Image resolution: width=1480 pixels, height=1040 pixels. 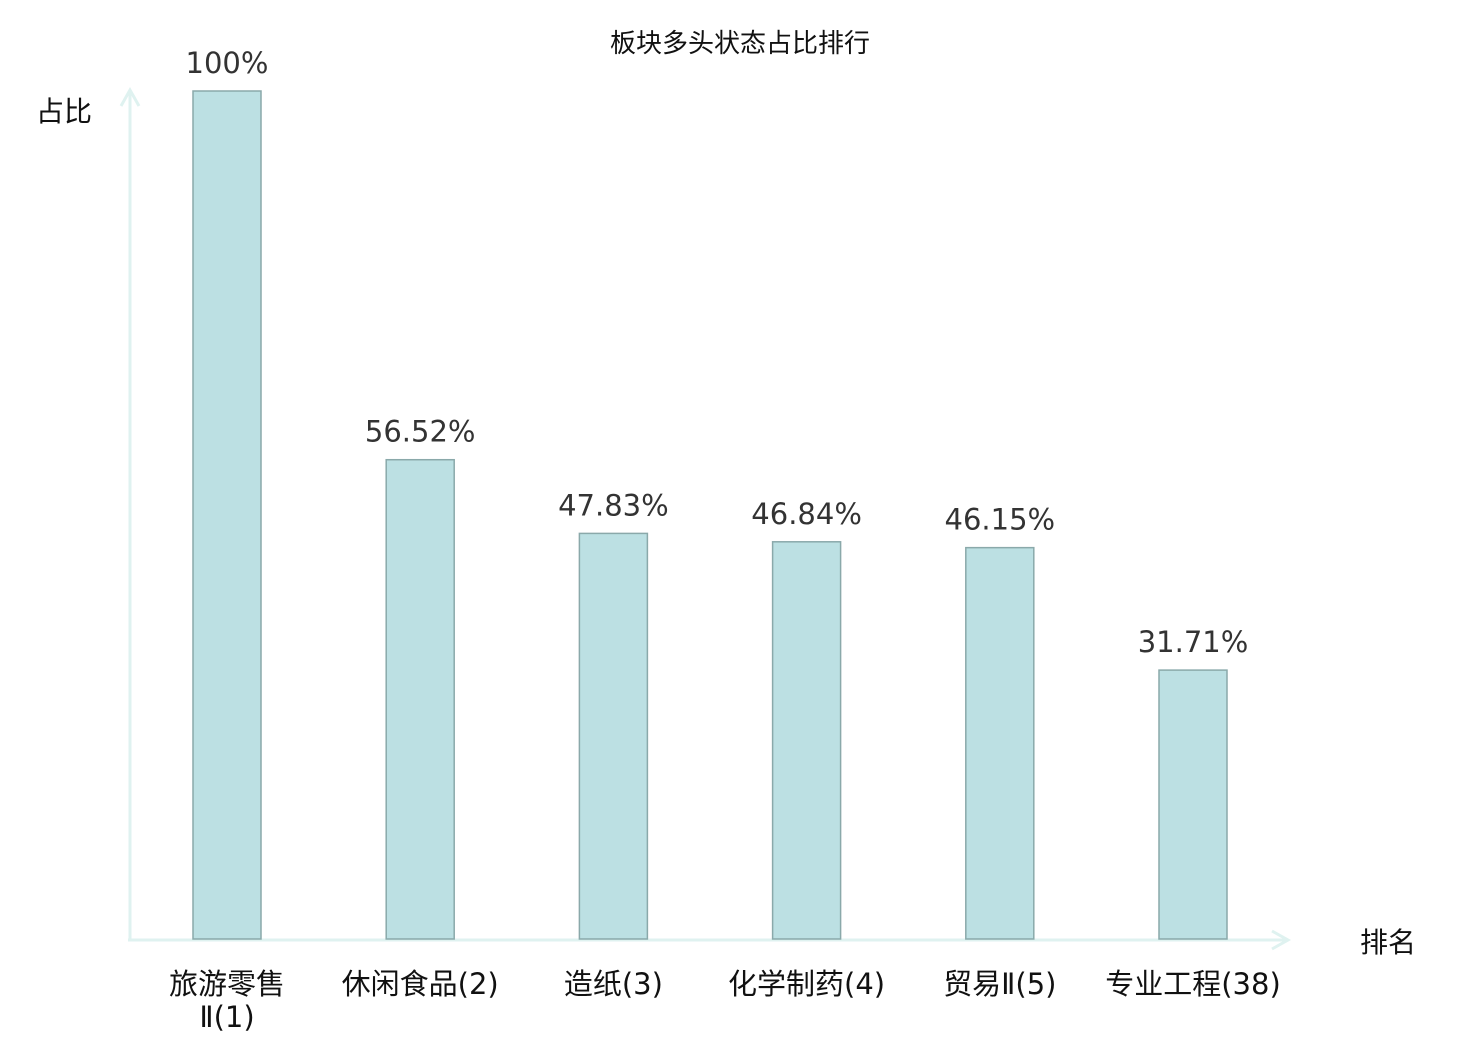 I want to click on x-tick-label: 贸易Ⅱ(5), so click(x=999, y=984).